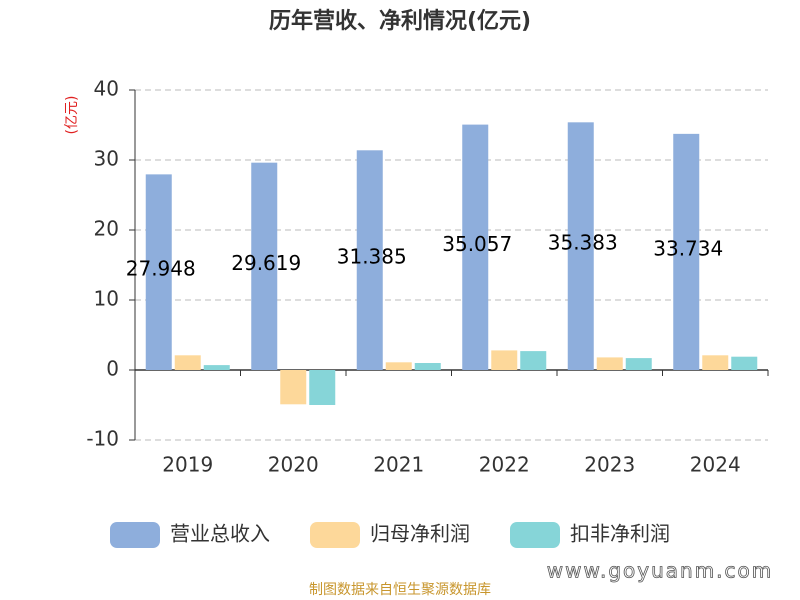 Image resolution: width=800 pixels, height=600 pixels. Describe the element at coordinates (106, 89) in the screenshot. I see `y-tick-label: 40` at that location.